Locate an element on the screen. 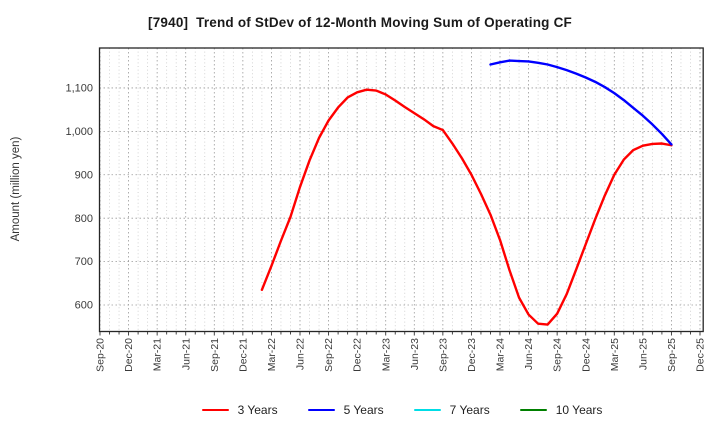 The height and width of the screenshot is (440, 720). x-tick-label: Sep-22 is located at coordinates (329, 355).